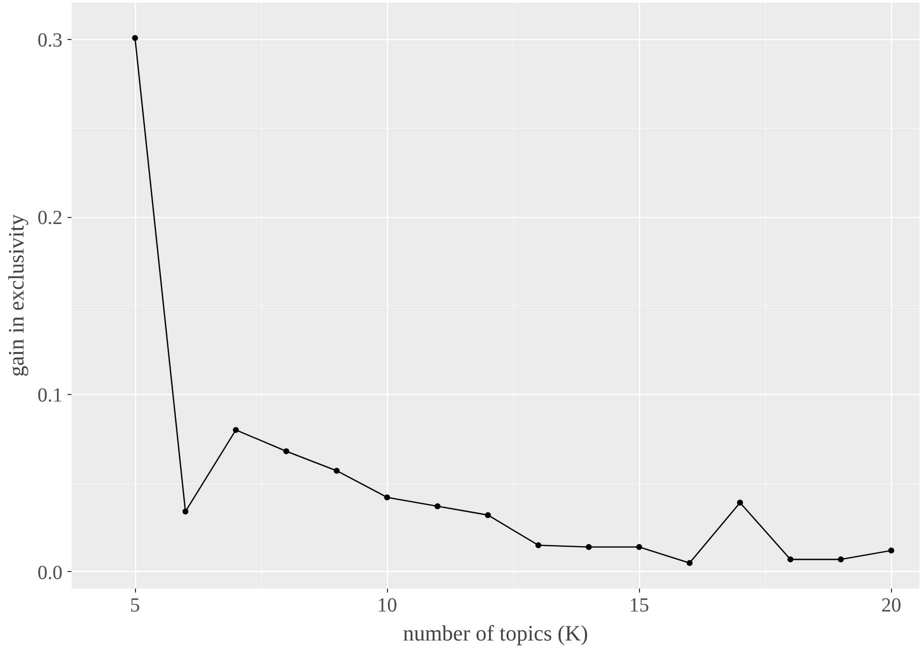  I want to click on y-axis-title: gain in exclusivity, so click(16, 295).